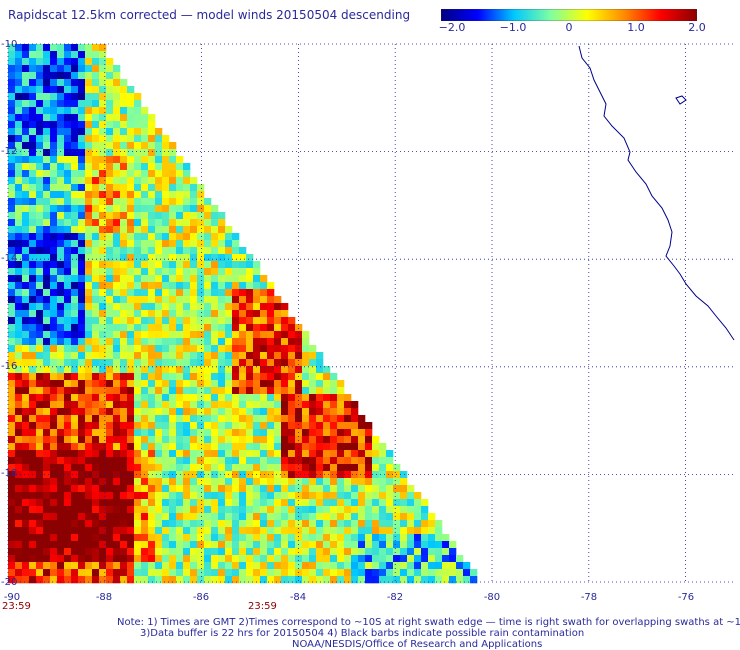 This screenshot has width=740, height=650. Describe the element at coordinates (9, 258) in the screenshot. I see `lat-label-14: -14` at that location.